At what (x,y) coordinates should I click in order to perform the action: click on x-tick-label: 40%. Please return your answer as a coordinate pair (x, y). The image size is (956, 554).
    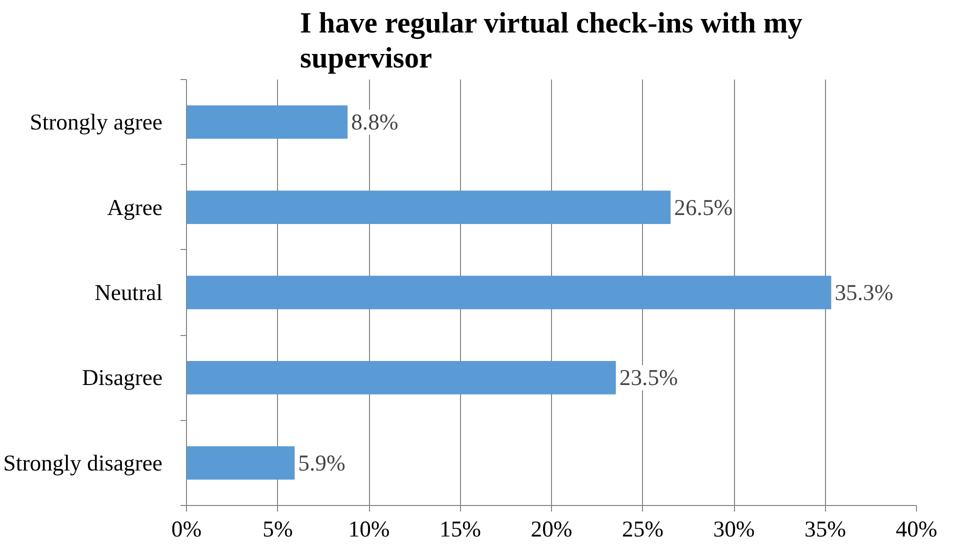
    Looking at the image, I should click on (917, 529).